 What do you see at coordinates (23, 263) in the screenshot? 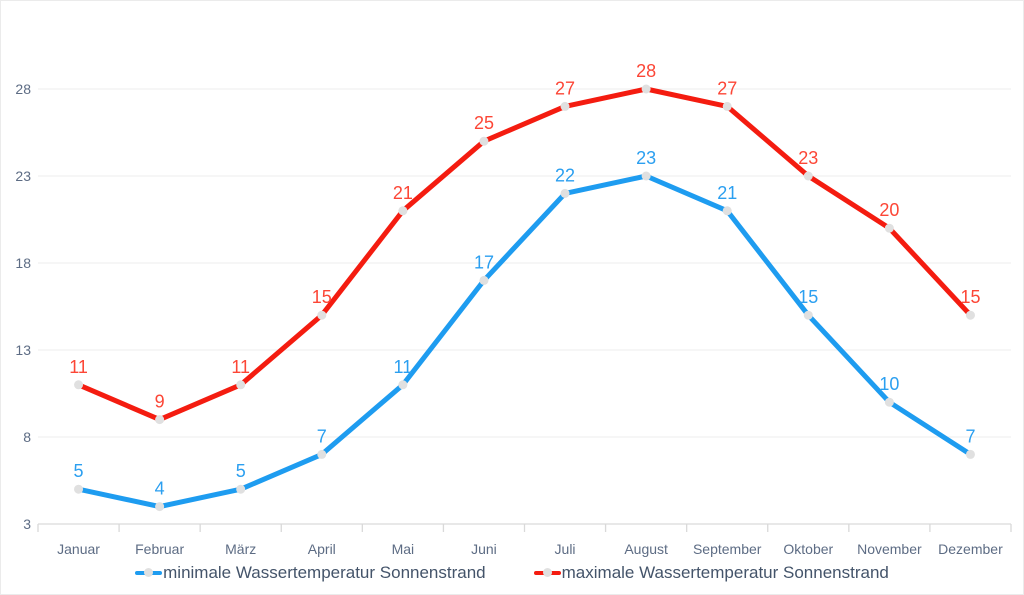
I see `y-axis-label: 18` at bounding box center [23, 263].